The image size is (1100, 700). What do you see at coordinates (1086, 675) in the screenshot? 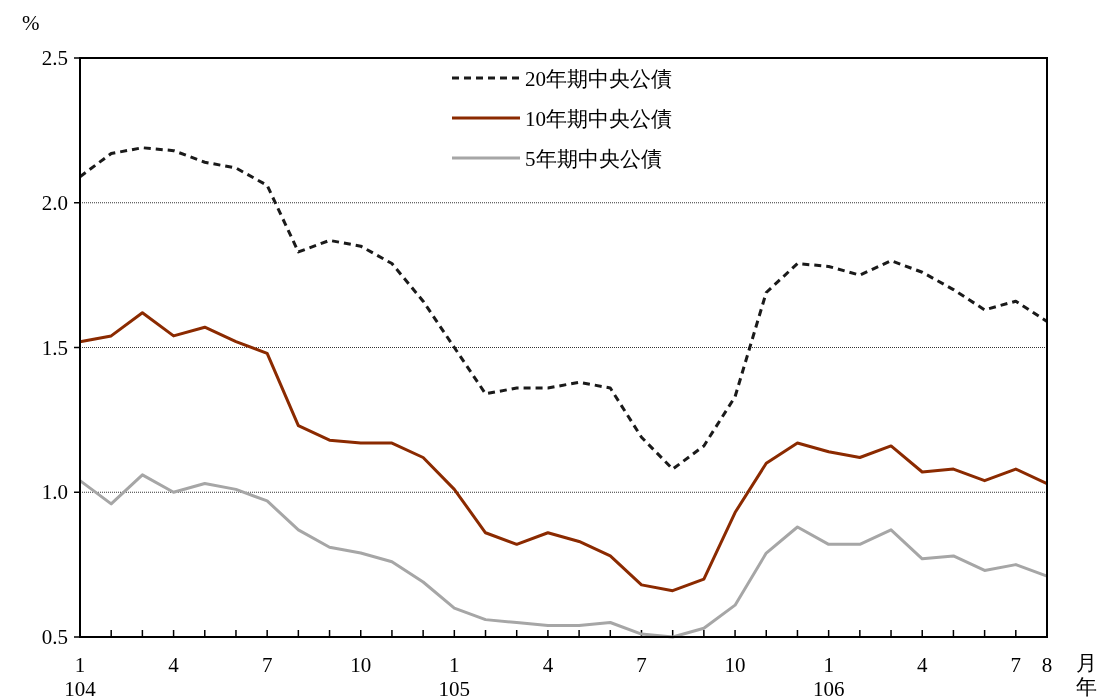
I see `x-axis-title: 月年` at bounding box center [1086, 675].